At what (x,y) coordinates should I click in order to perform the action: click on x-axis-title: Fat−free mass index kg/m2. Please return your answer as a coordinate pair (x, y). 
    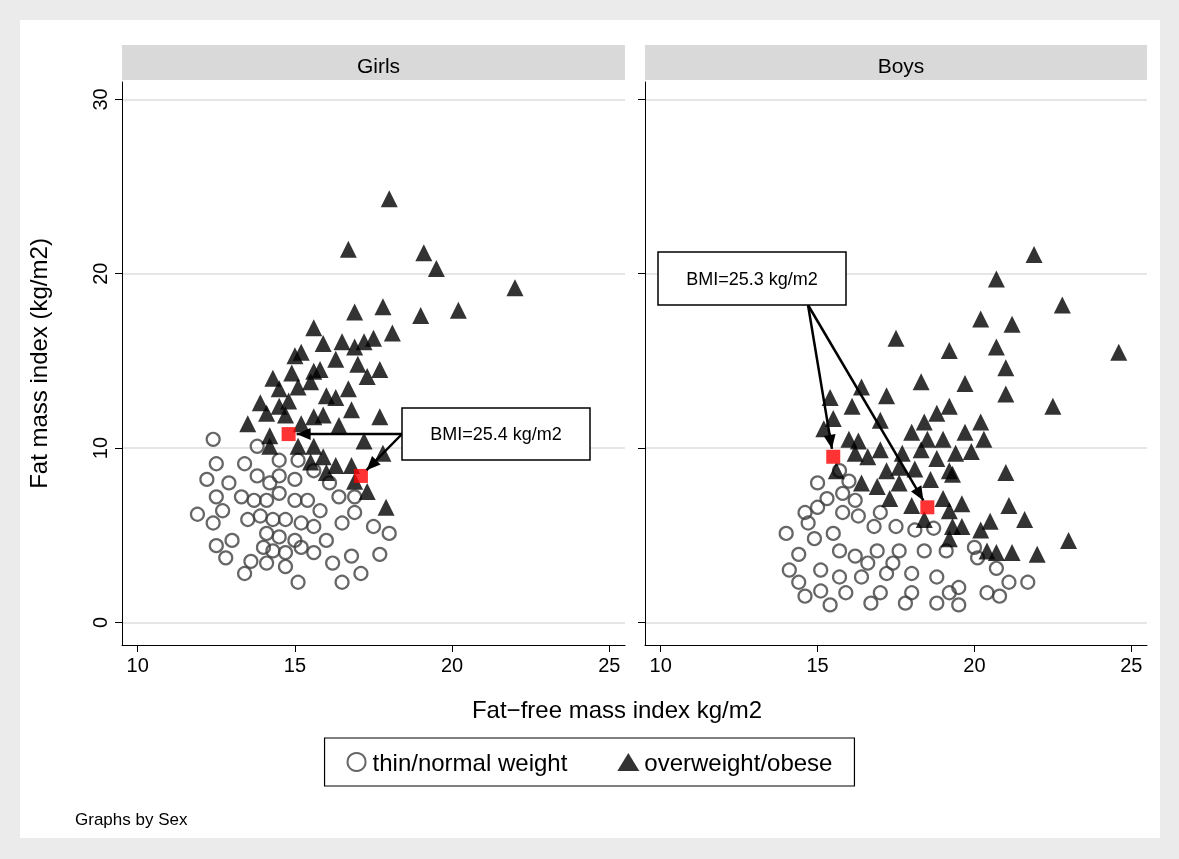
    Looking at the image, I should click on (617, 709).